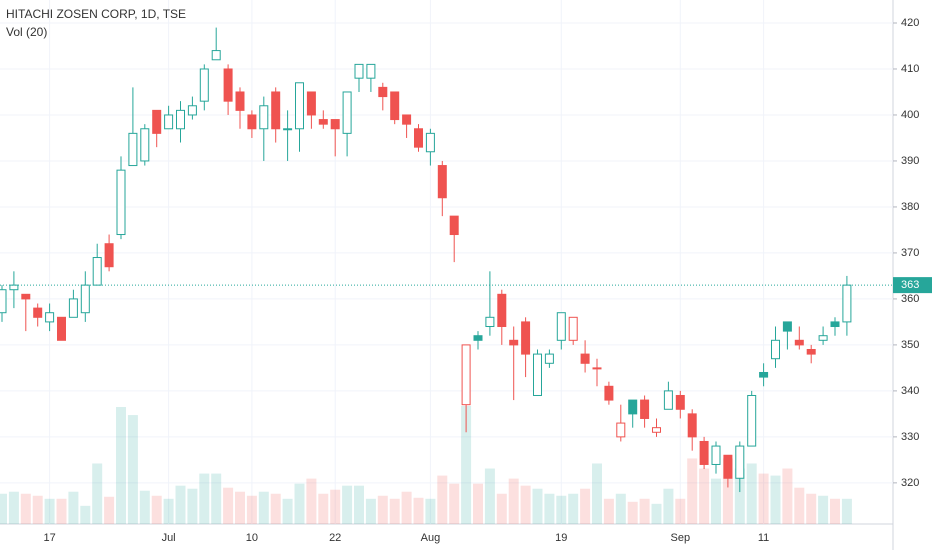 This screenshot has width=932, height=550. Describe the element at coordinates (763, 538) in the screenshot. I see `x-tick-label: 11` at that location.